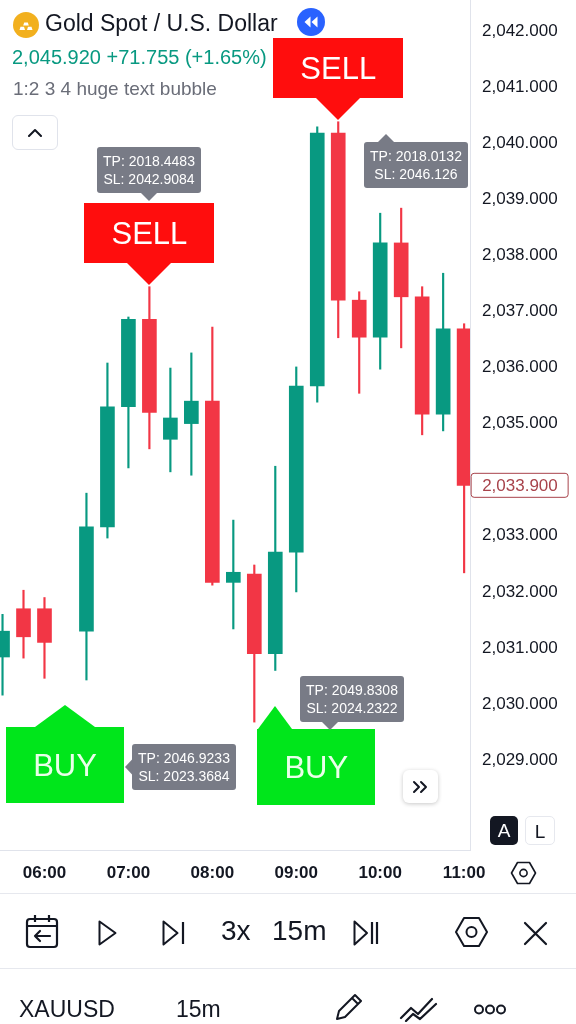 This screenshot has width=576, height=1024. What do you see at coordinates (464, 872) in the screenshot?
I see `x-tick-label: 11:00` at bounding box center [464, 872].